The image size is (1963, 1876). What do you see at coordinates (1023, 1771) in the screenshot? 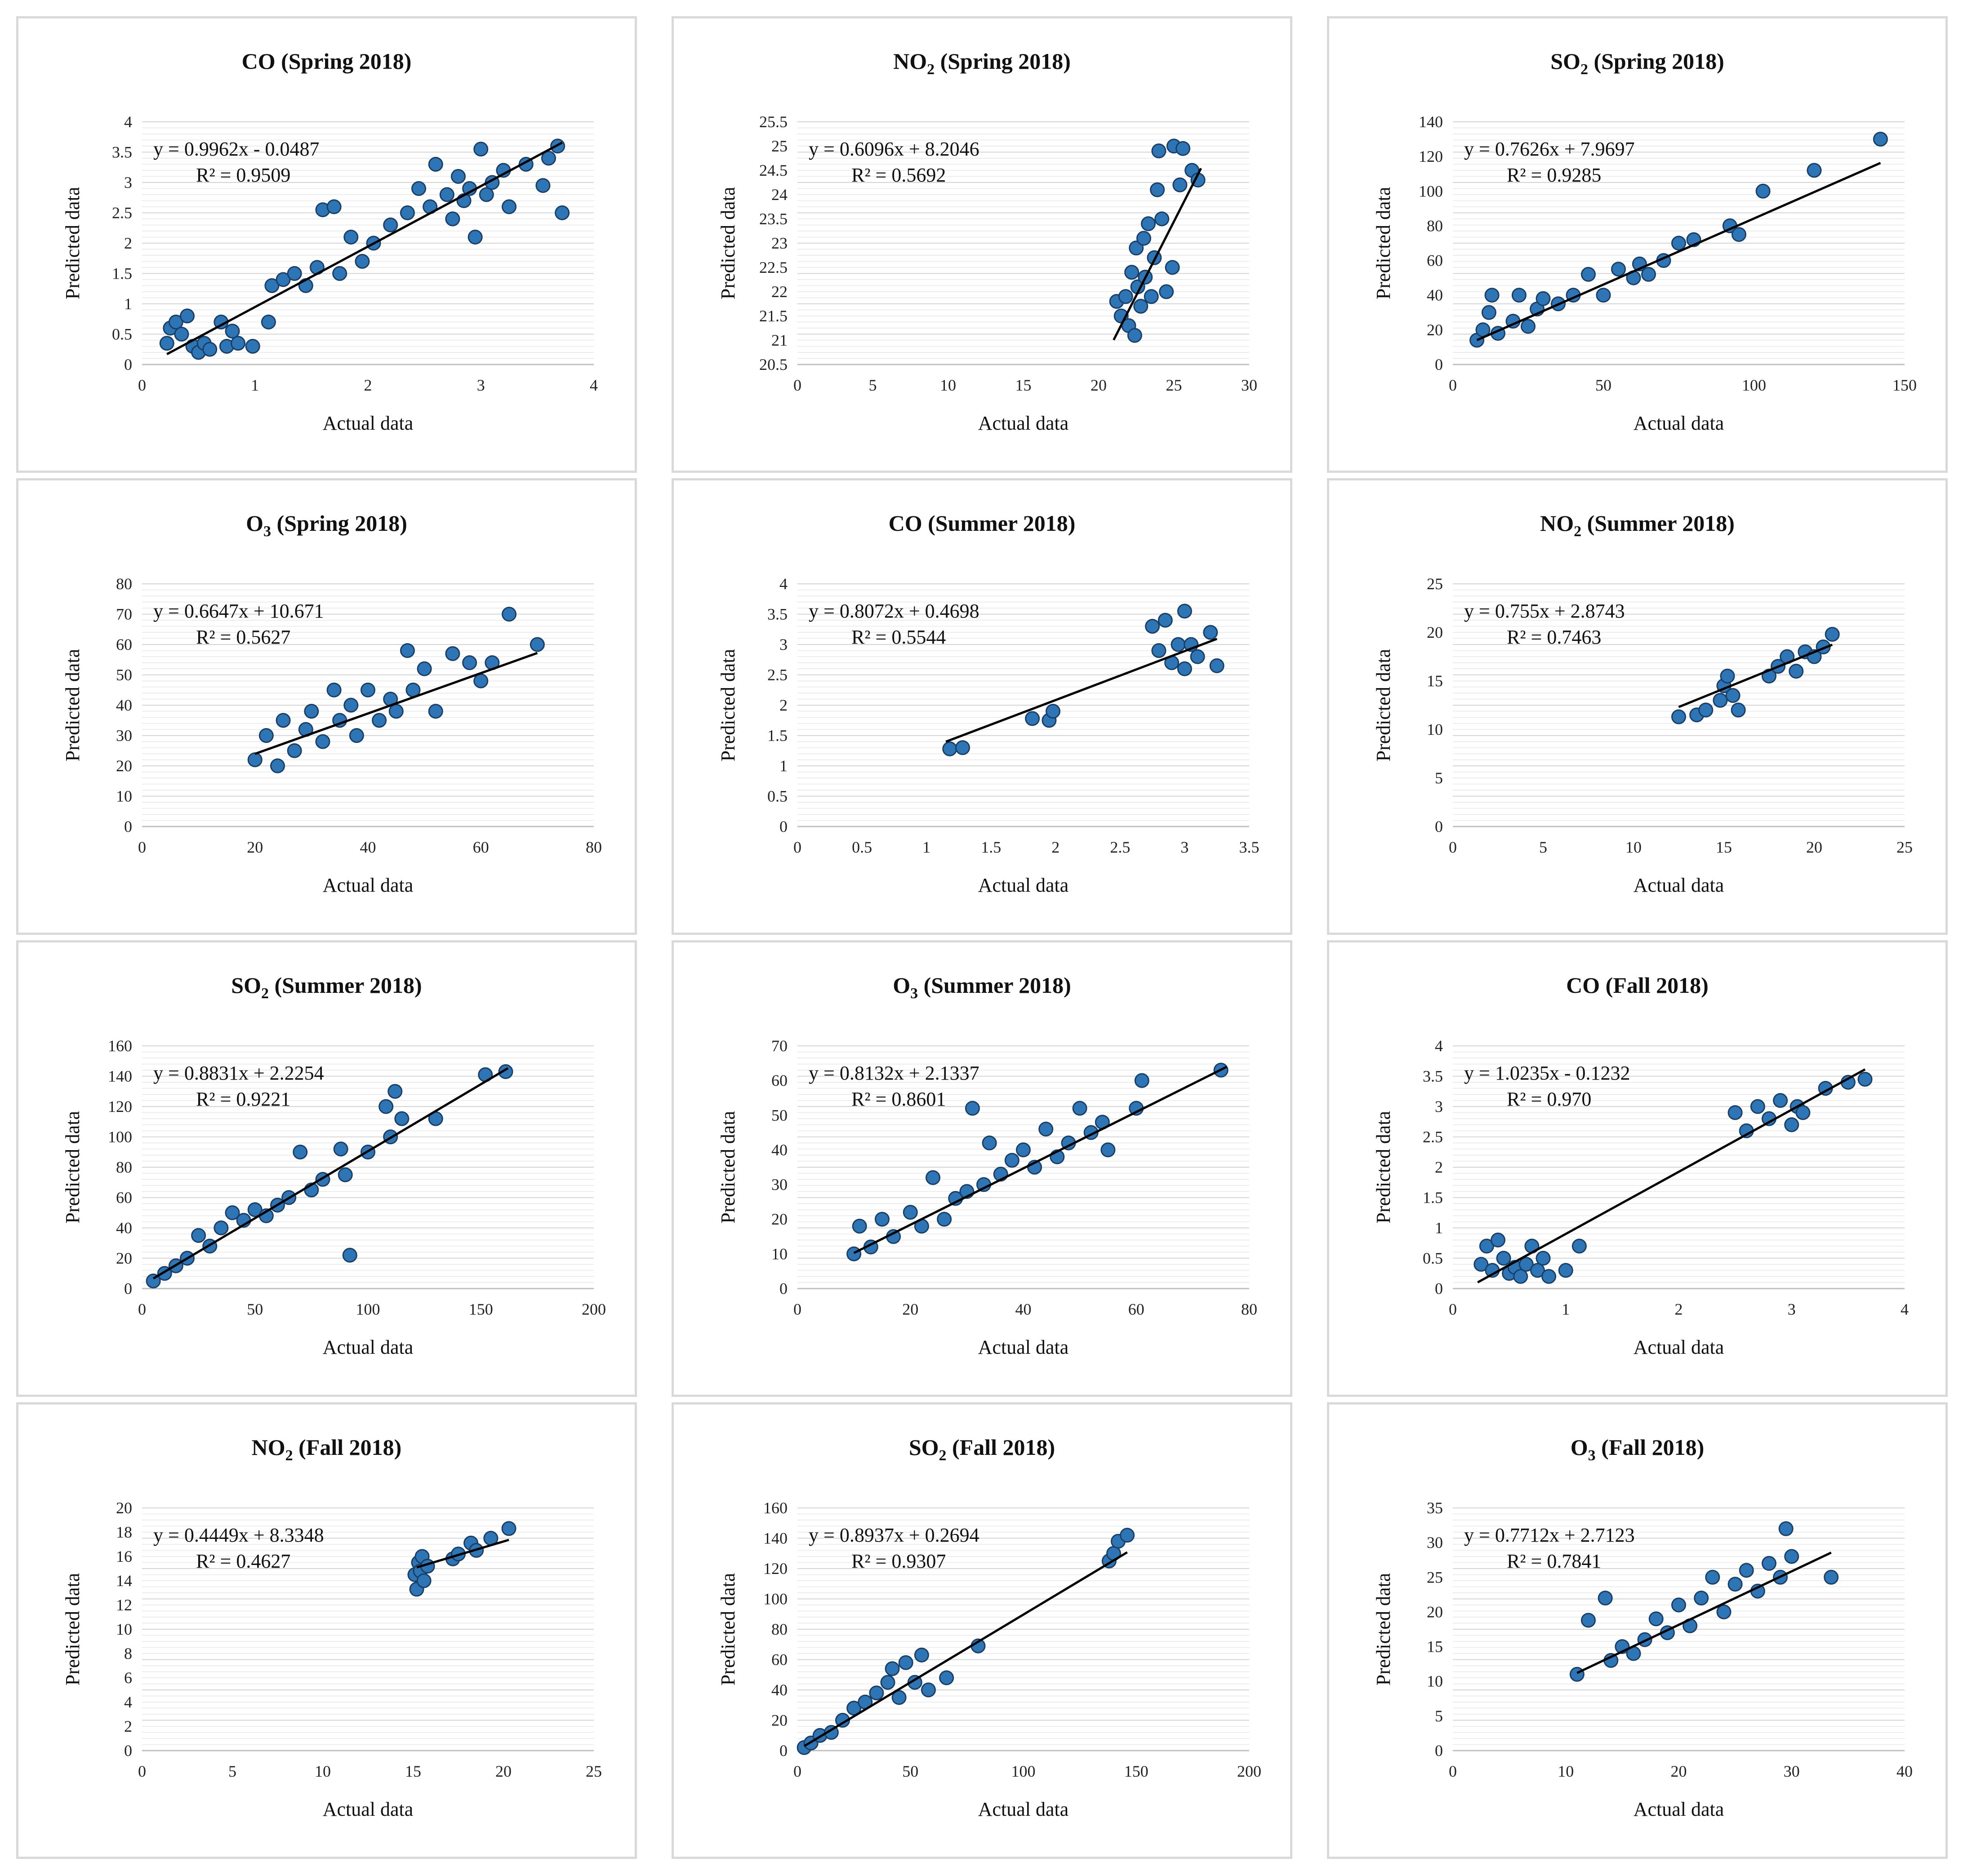
I see `x-tick-label: 100` at bounding box center [1023, 1771].